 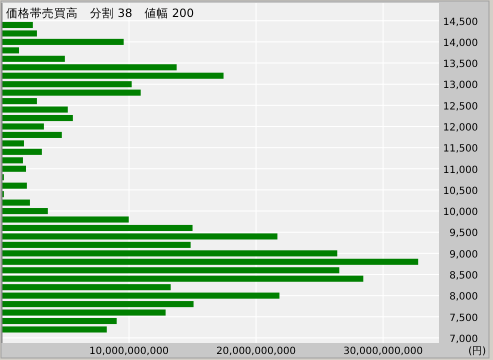 What do you see at coordinates (460, 128) in the screenshot?
I see `y-tick-label: 12,000` at bounding box center [460, 128].